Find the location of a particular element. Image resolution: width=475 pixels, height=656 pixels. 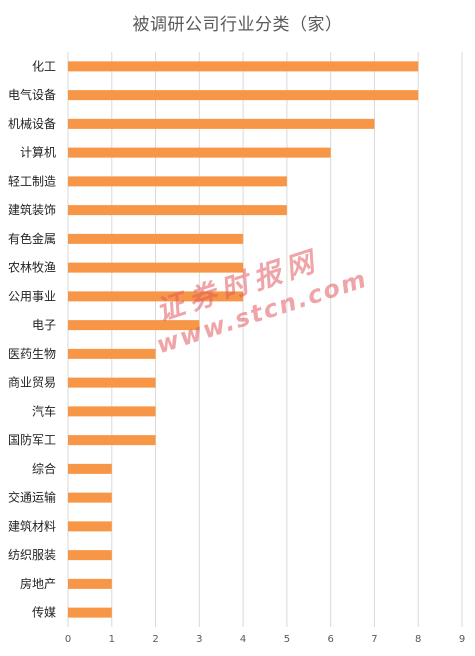

x-tick-label: 4 is located at coordinates (243, 639).